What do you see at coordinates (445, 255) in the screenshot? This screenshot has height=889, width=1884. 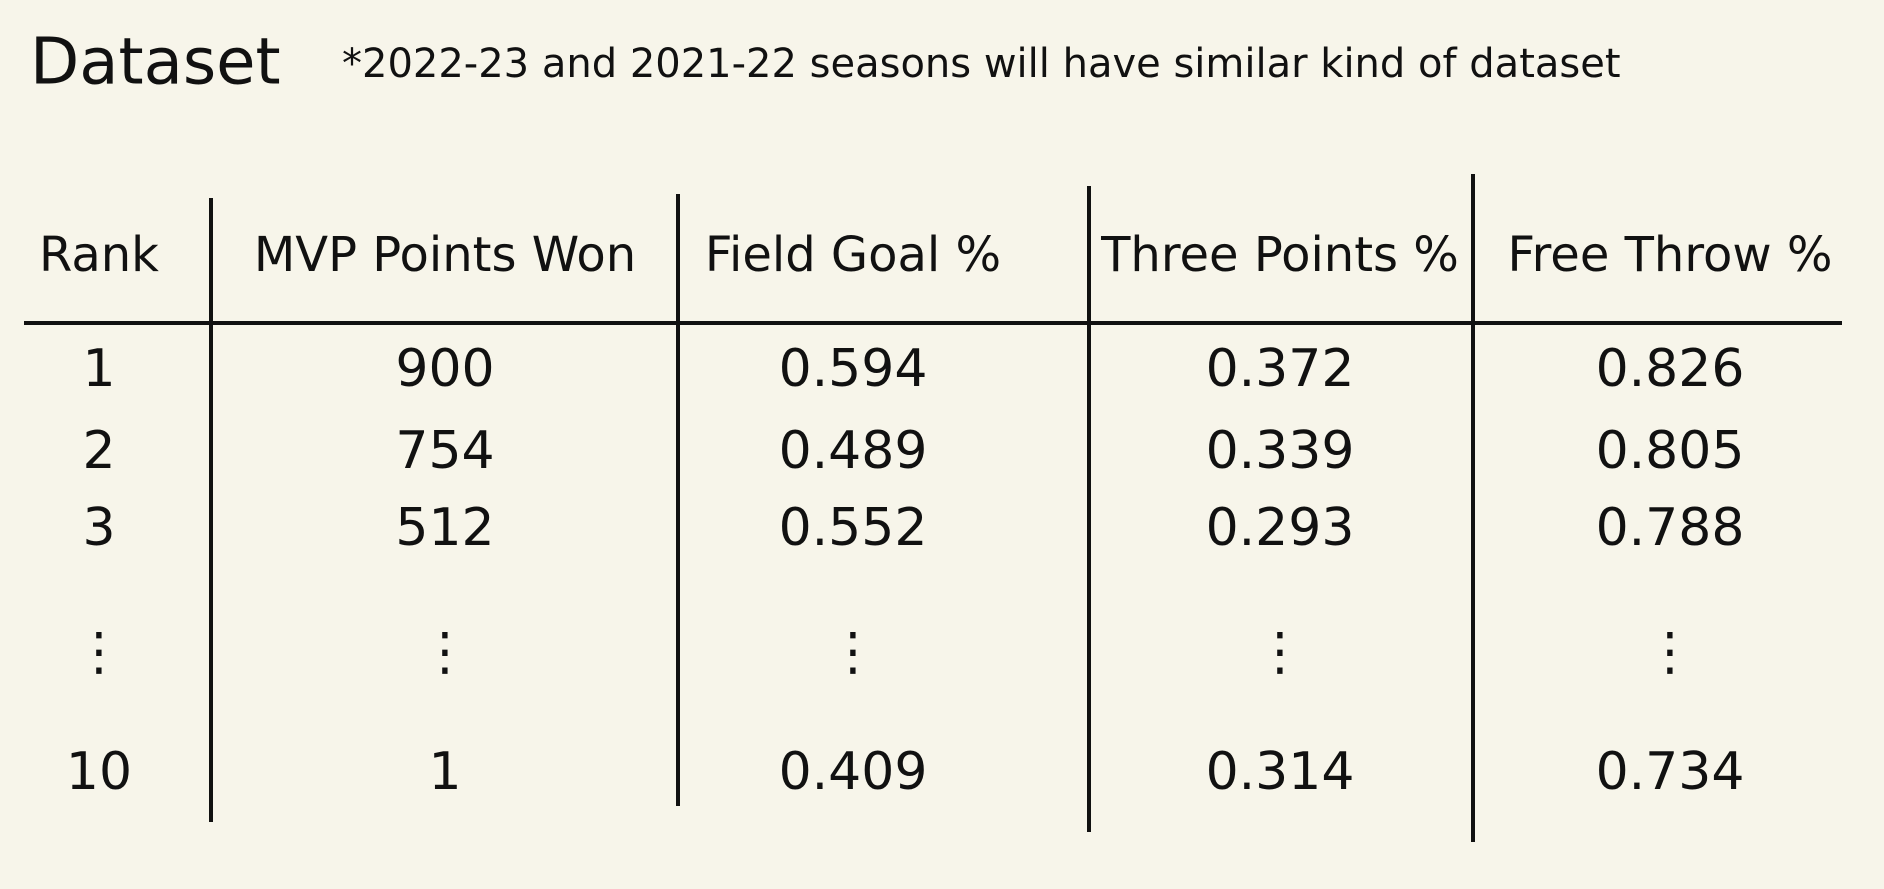 I see `column-header: MVP Points Won` at bounding box center [445, 255].